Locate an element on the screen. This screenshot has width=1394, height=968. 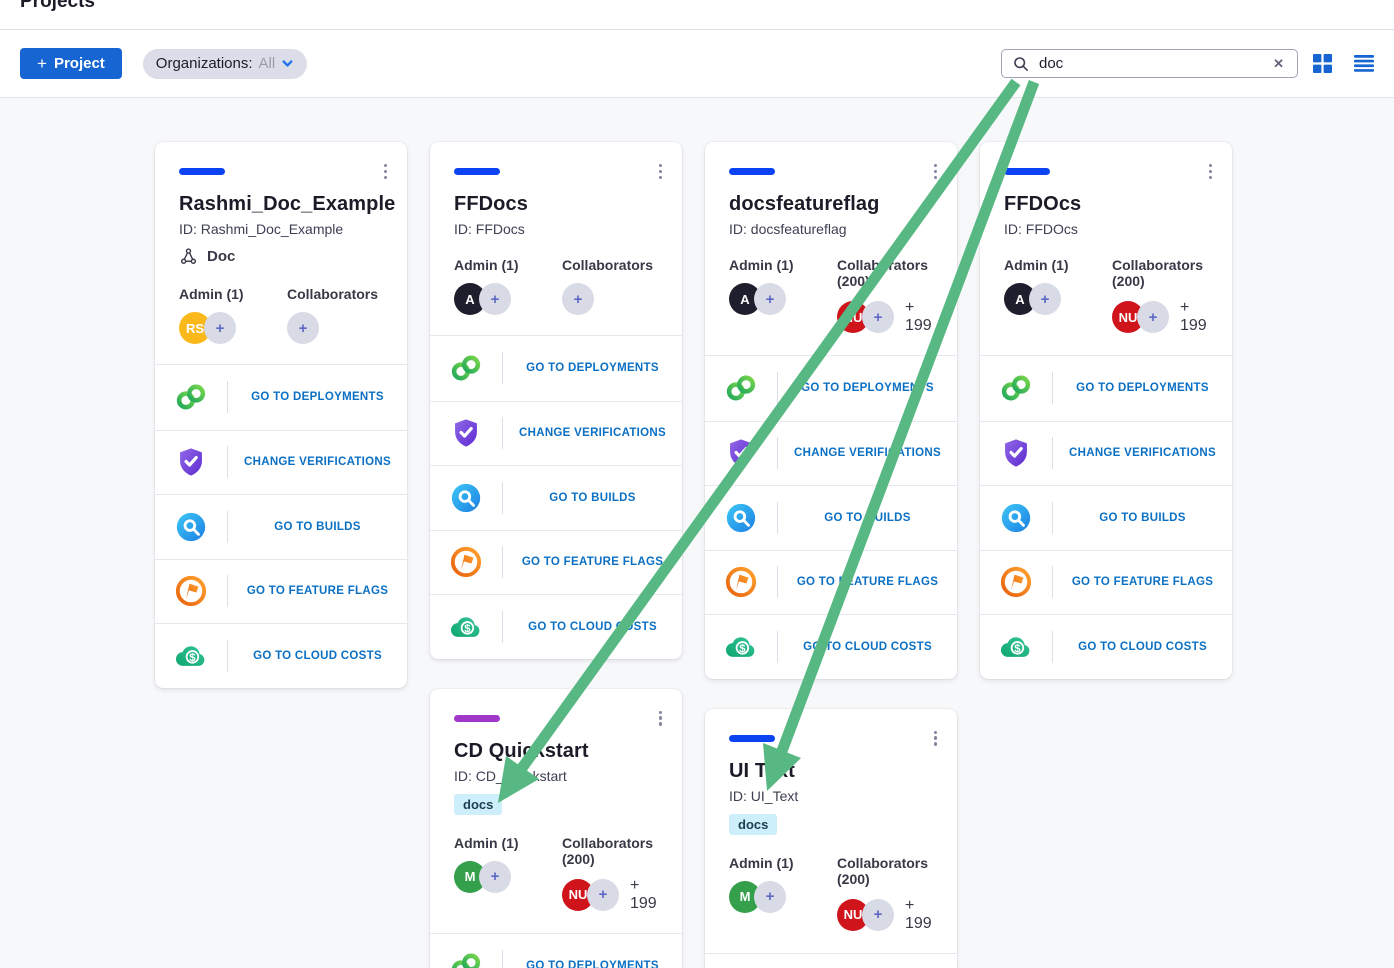
search-box: ✕ is located at coordinates (1149, 63).